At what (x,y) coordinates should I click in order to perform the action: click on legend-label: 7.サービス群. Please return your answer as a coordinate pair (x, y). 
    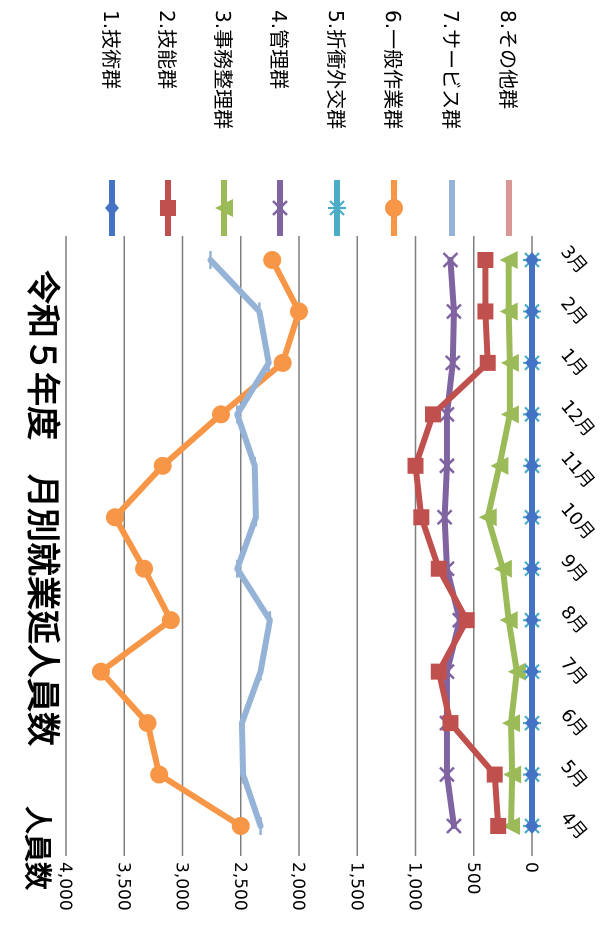
    Looking at the image, I should click on (451, 69).